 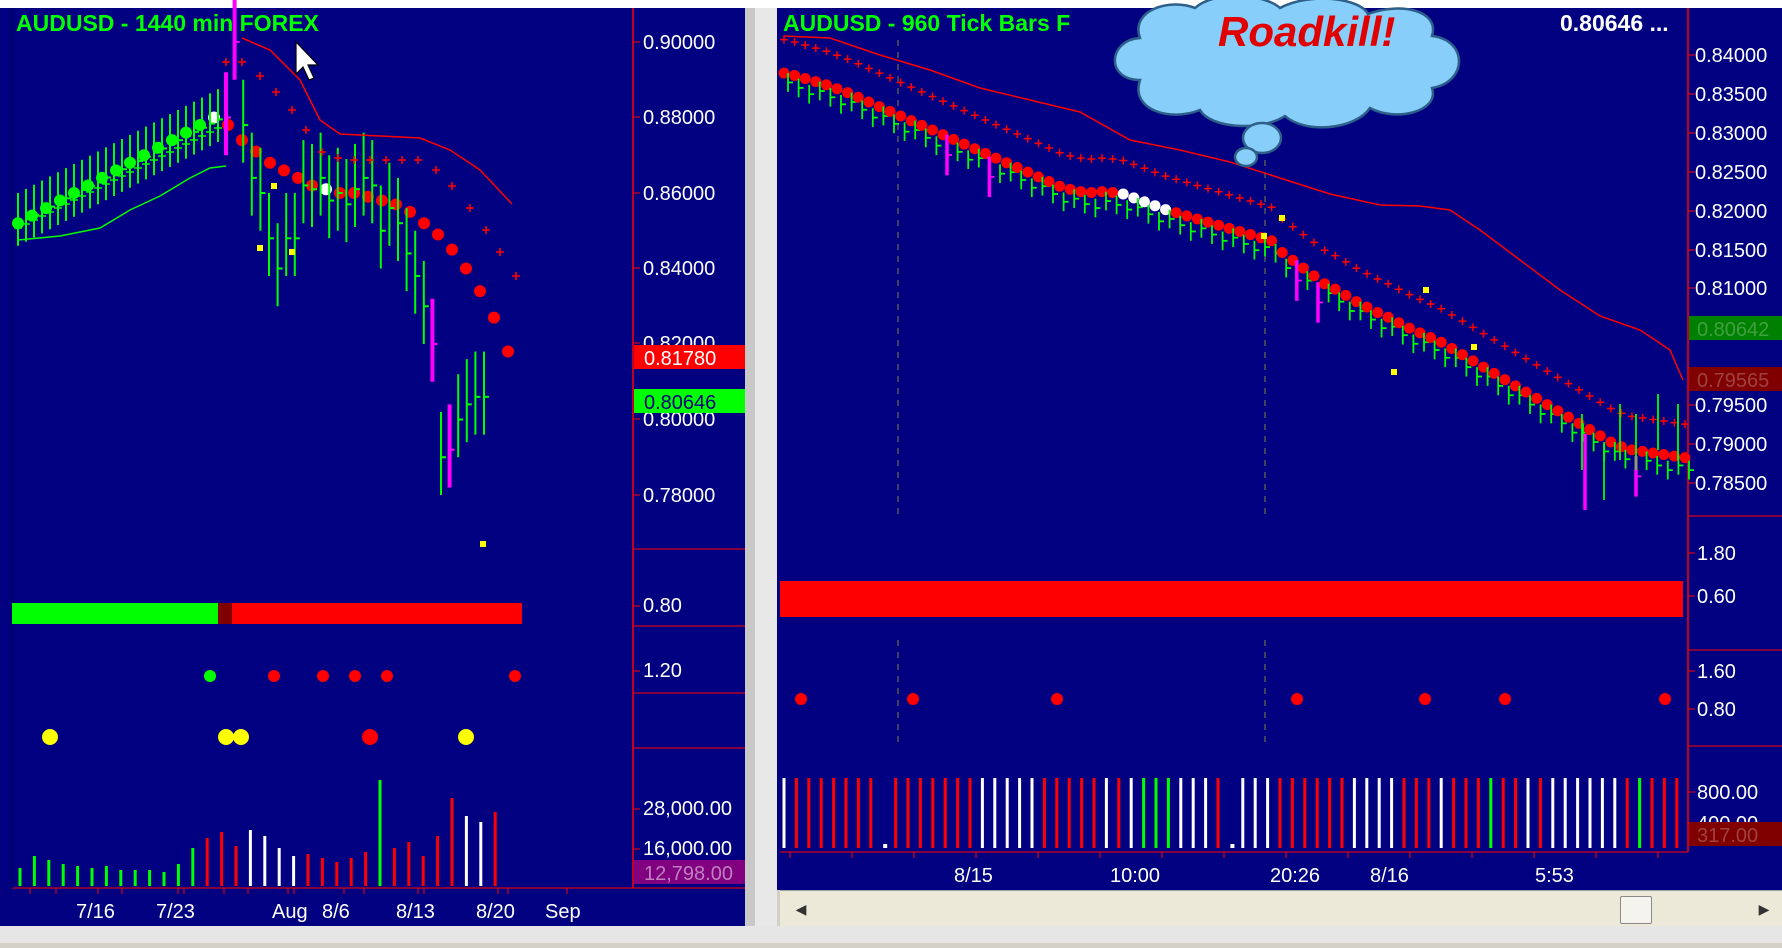 I want to click on scroll-right-arrow-icon: ▶, so click(x=1764, y=909).